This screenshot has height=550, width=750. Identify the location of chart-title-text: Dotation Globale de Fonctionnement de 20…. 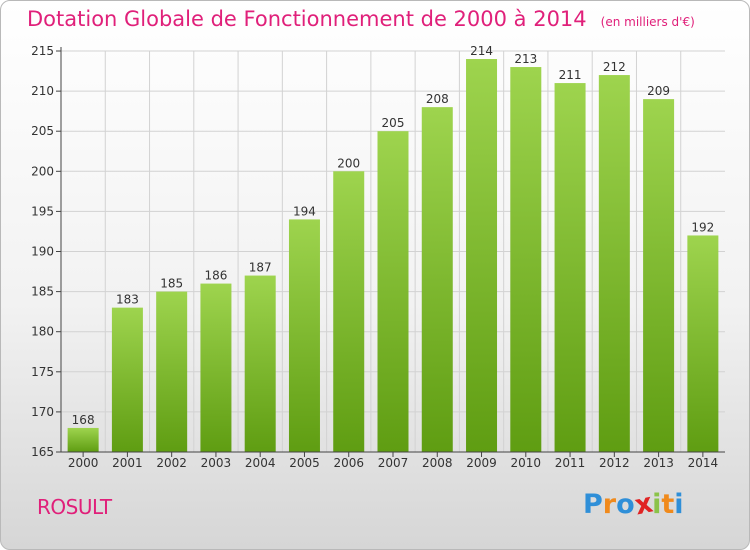
(307, 19).